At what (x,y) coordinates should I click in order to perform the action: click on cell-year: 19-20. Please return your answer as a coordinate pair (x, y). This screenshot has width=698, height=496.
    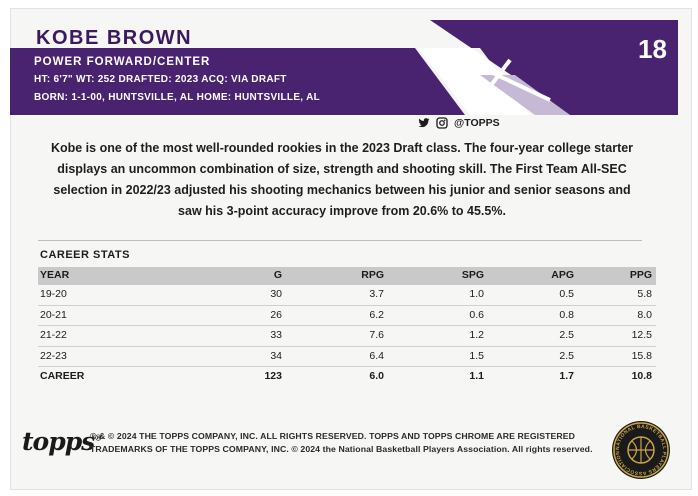
    Looking at the image, I should click on (53, 294).